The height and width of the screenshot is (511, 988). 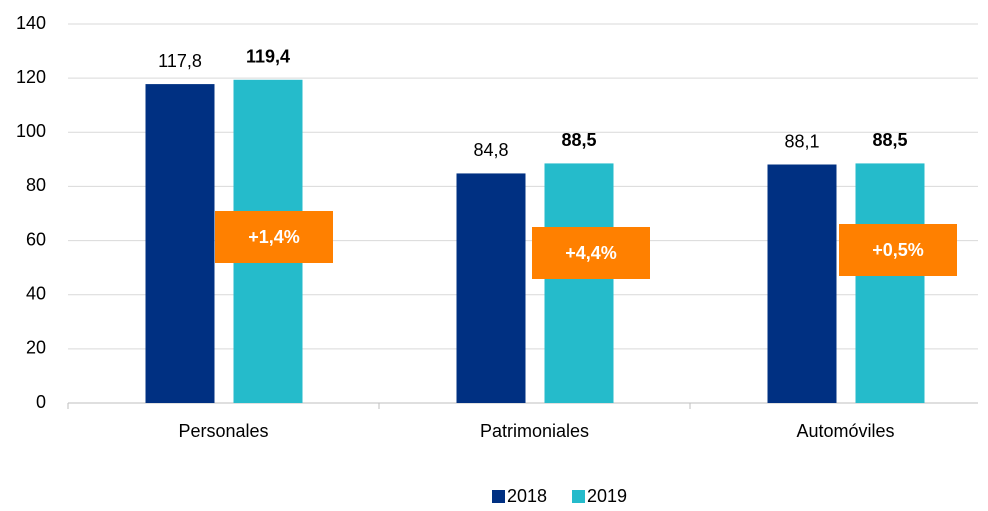 I want to click on annotation: +0,5%, so click(x=898, y=250).